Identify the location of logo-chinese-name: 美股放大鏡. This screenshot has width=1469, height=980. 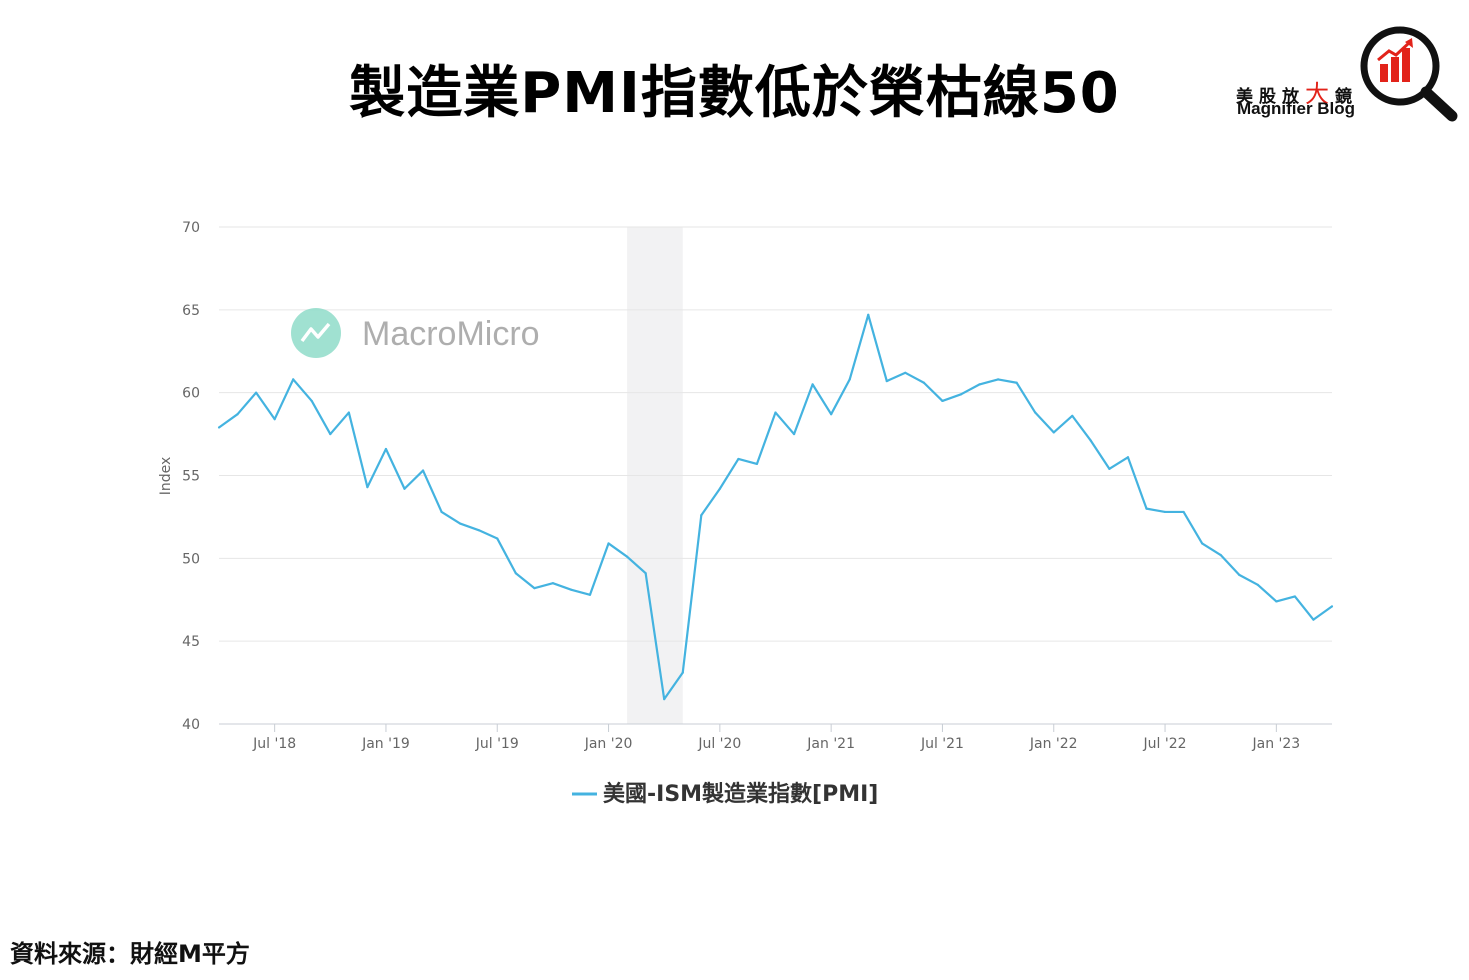
(1297, 91).